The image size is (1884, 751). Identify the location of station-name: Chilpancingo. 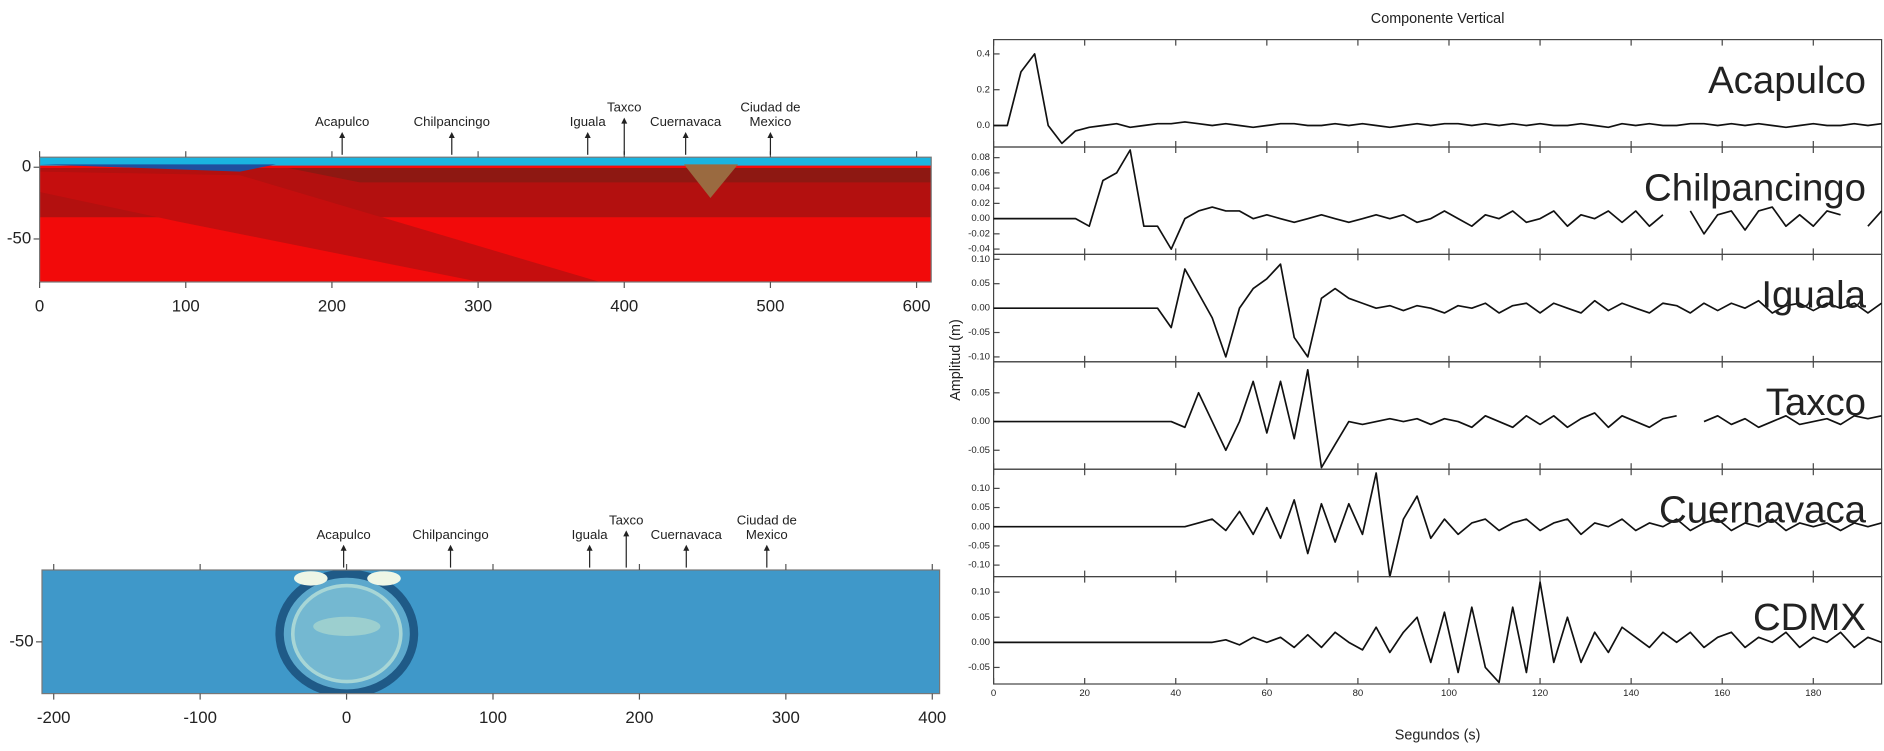
(1755, 187).